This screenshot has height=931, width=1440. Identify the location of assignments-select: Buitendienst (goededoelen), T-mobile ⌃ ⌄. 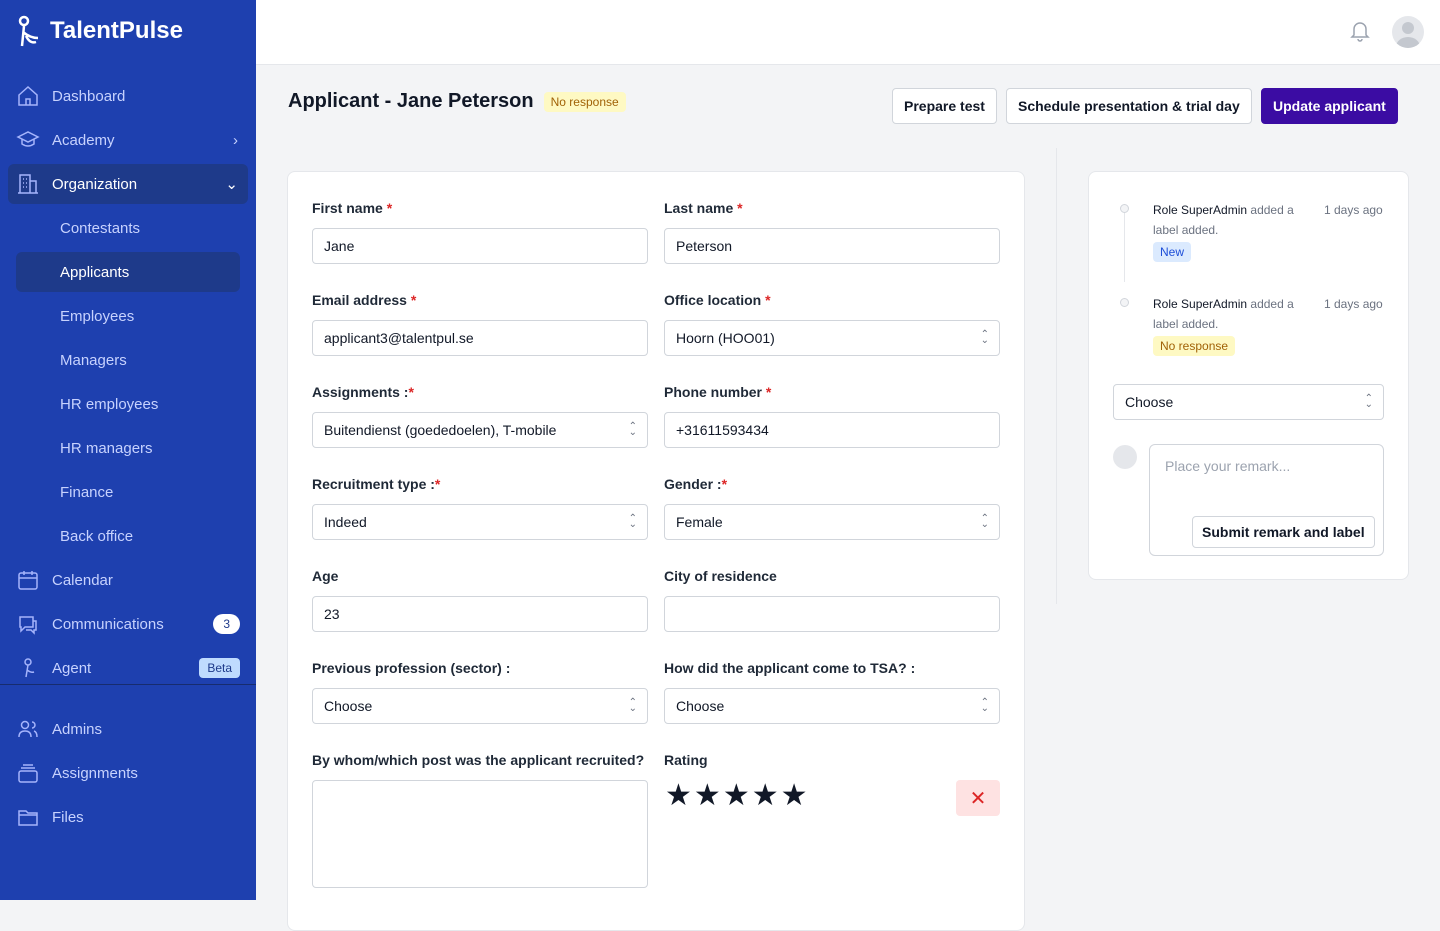
(480, 430).